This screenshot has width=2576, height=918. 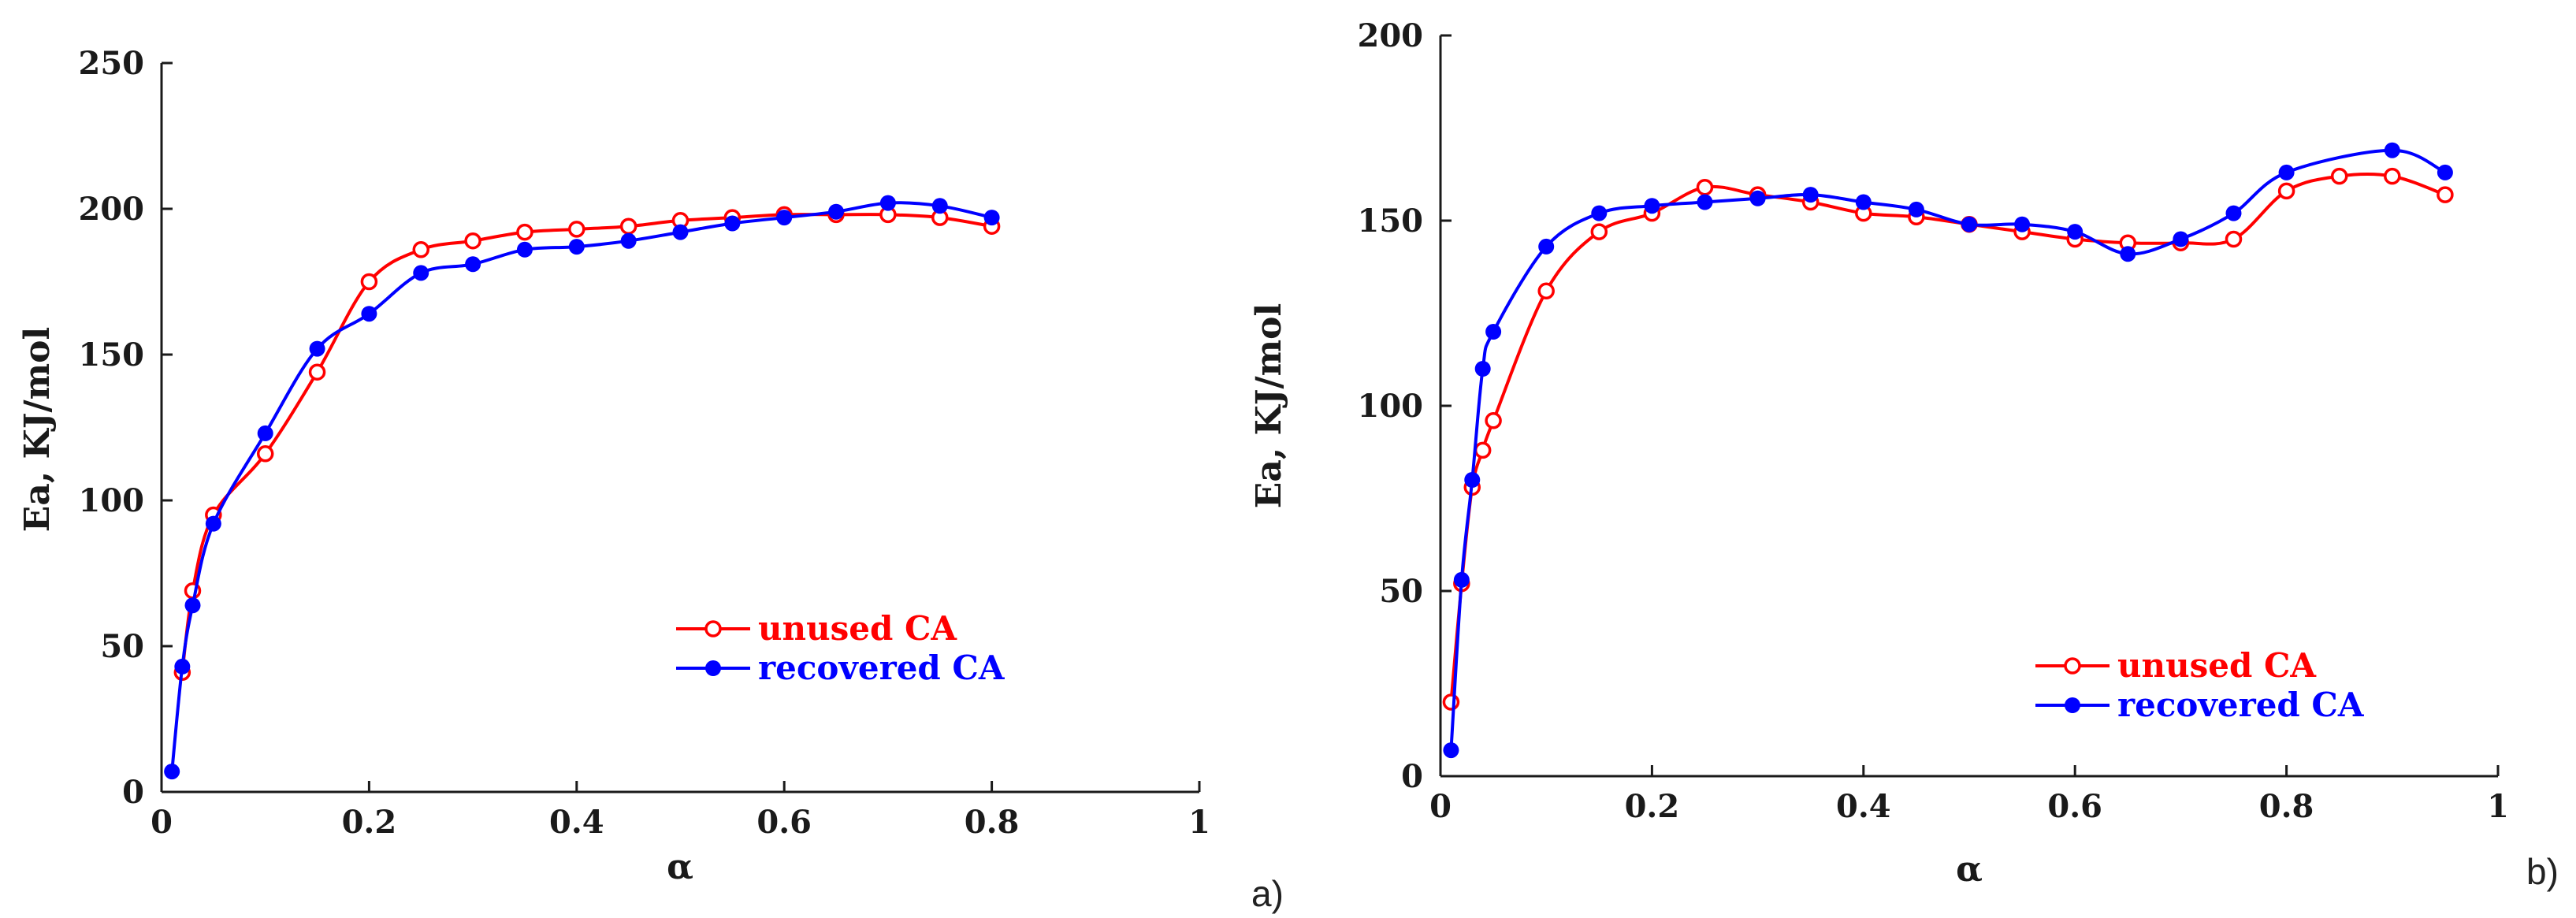 What do you see at coordinates (1267, 893) in the screenshot?
I see `panel-label-a: a)` at bounding box center [1267, 893].